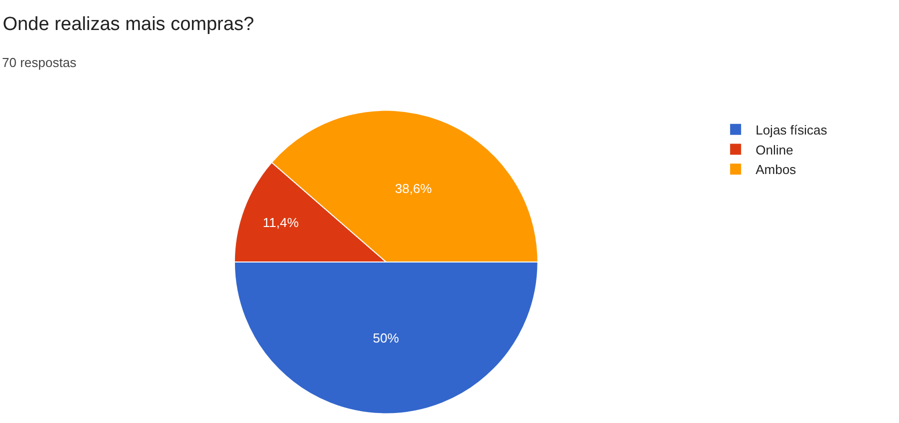 Image resolution: width=899 pixels, height=423 pixels. What do you see at coordinates (39, 62) in the screenshot?
I see `text: 70 respostas` at bounding box center [39, 62].